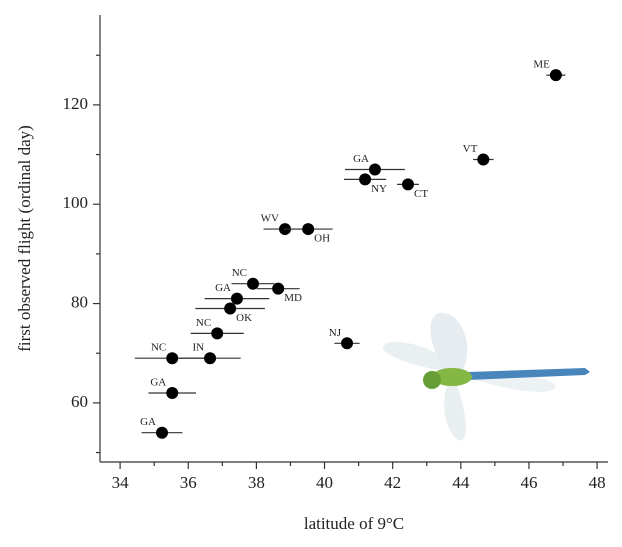 The image size is (622, 547). I want to click on y-tick-label: 60, so click(79, 401).